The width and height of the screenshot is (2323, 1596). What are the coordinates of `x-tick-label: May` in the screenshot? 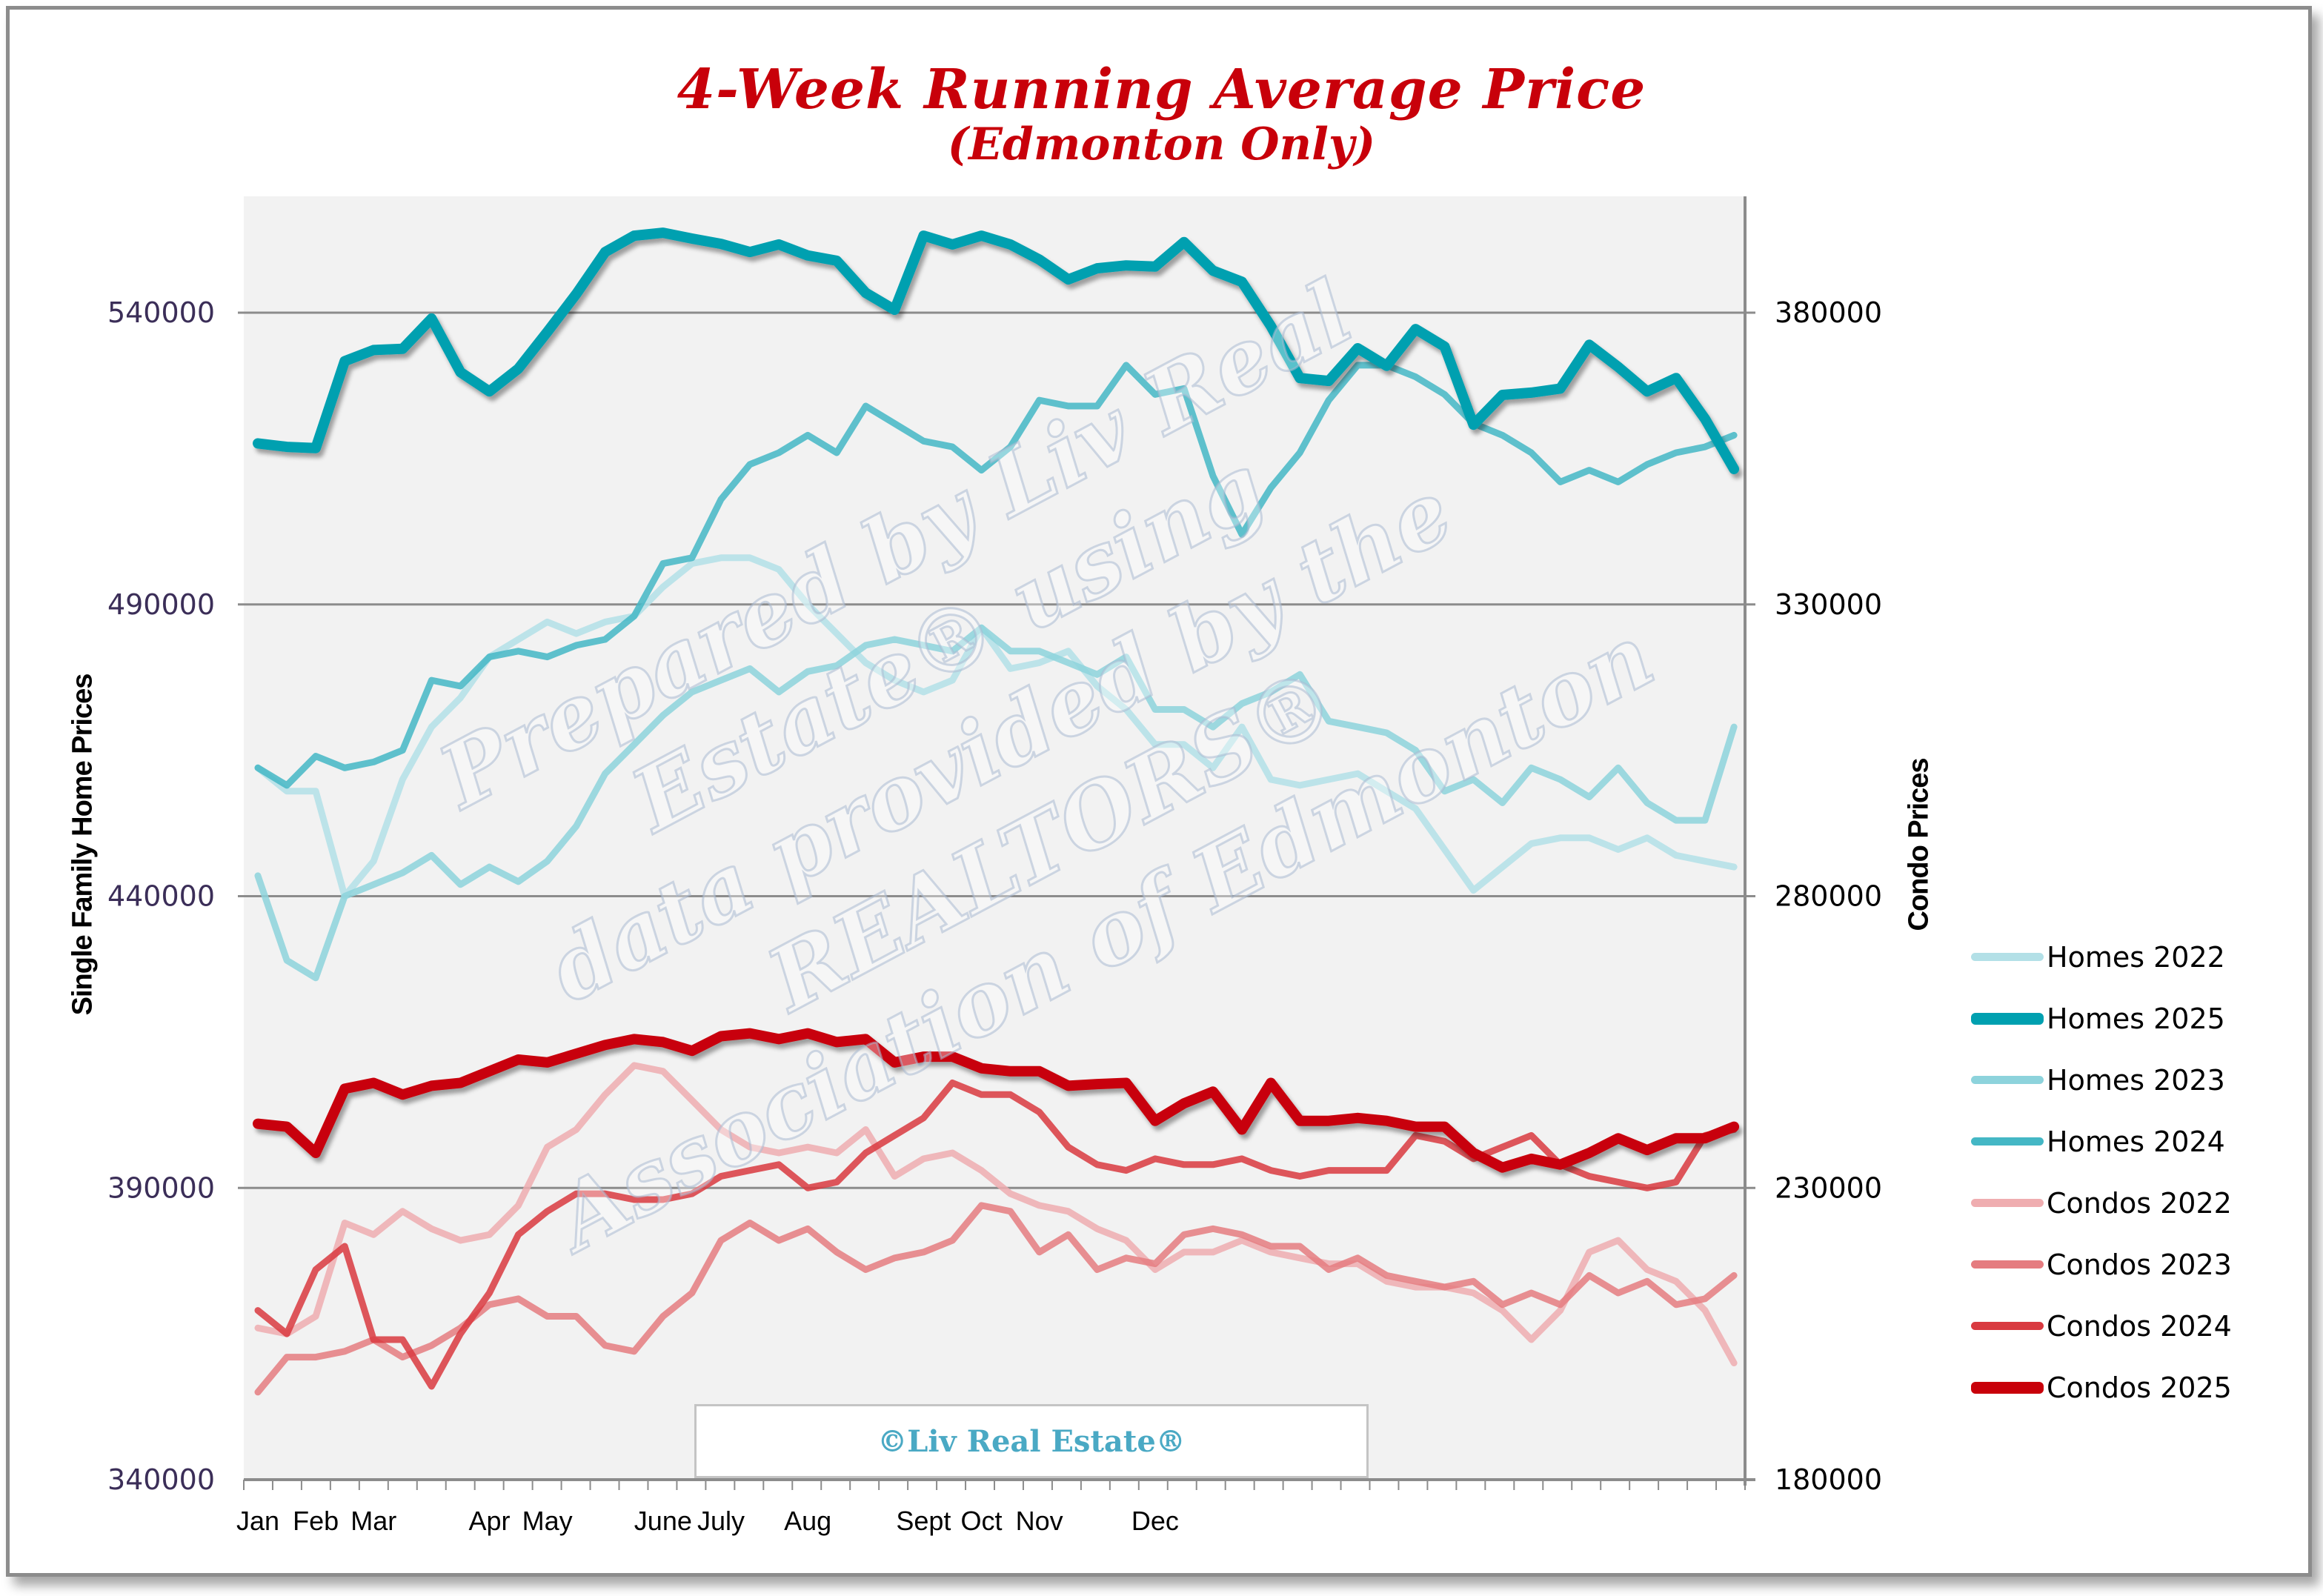 It's located at (547, 1521).